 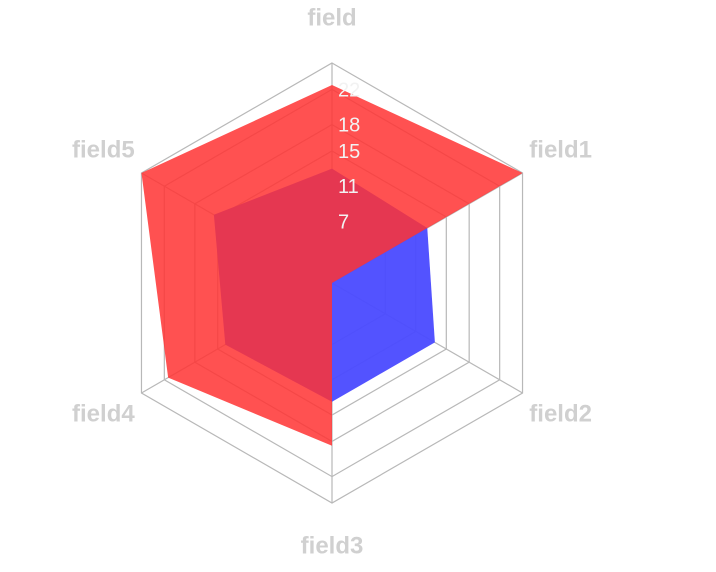 I want to click on tick-label-22: 22, so click(x=349, y=90).